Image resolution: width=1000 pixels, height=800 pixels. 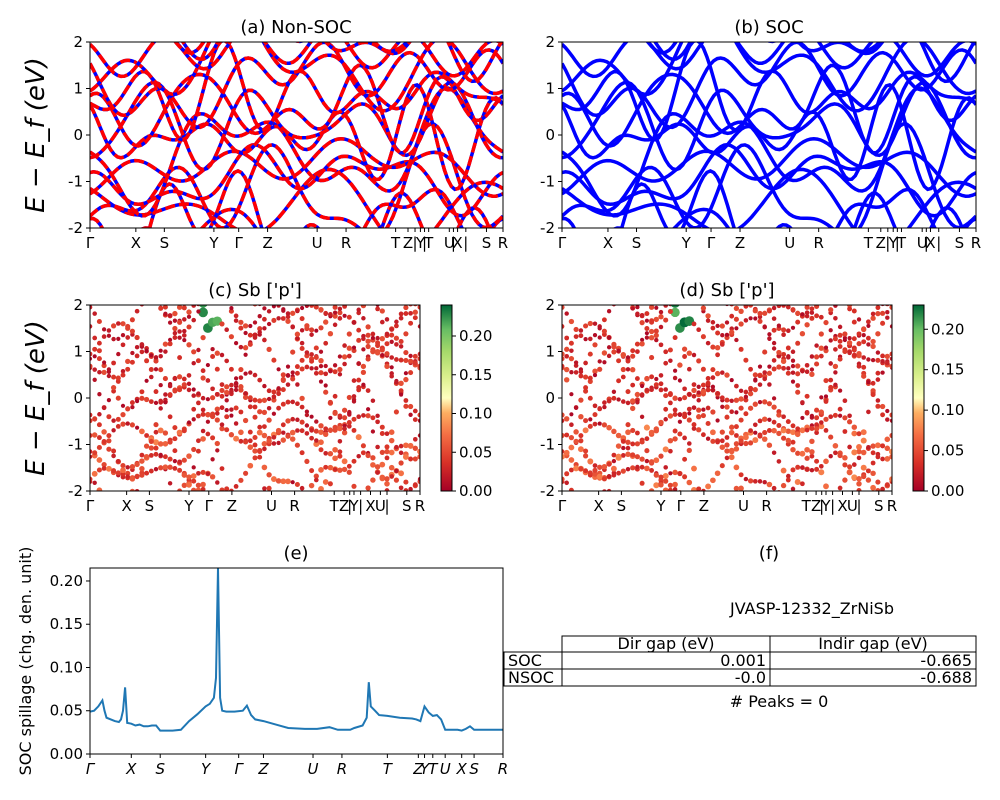 I want to click on colorbar-tick-label: 0.10, so click(x=475, y=414).